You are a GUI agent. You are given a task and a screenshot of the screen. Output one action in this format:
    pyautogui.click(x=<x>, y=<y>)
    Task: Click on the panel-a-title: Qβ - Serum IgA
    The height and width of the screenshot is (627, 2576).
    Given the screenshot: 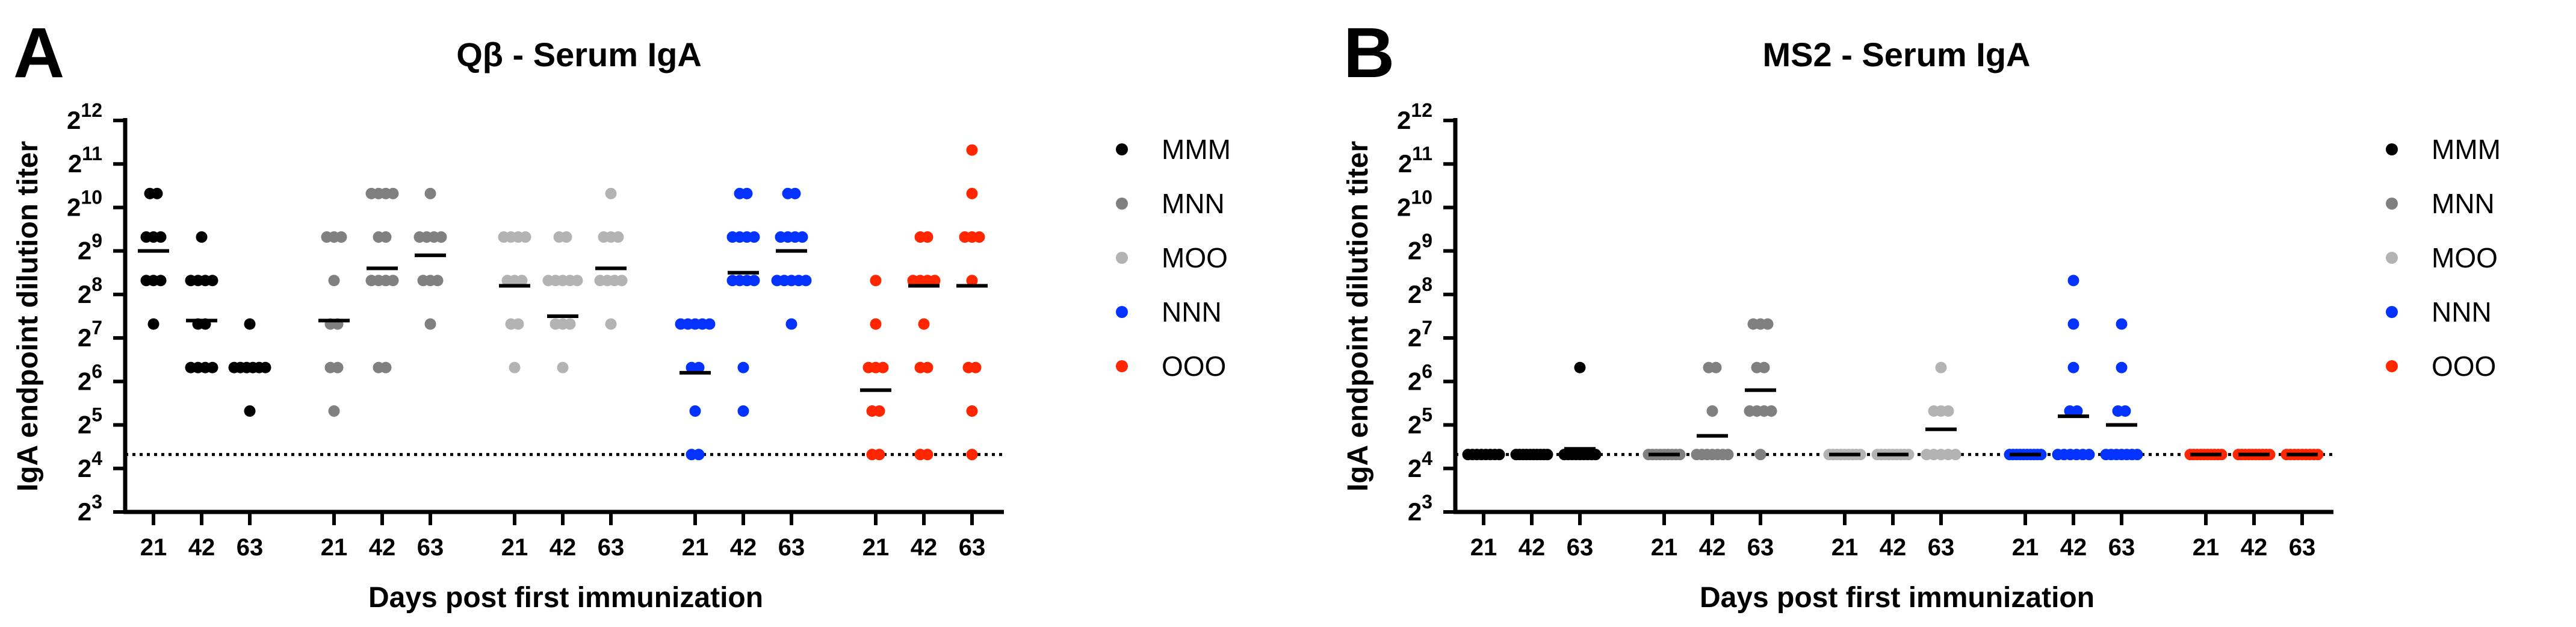 What is the action you would take?
    pyautogui.click(x=579, y=54)
    